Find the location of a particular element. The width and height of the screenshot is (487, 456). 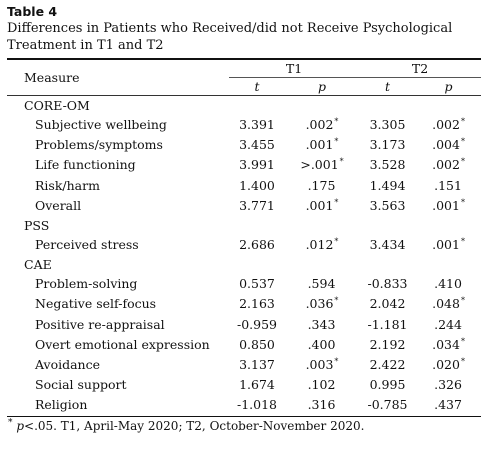

row-label: Subjective wellbeing is located at coordinates (101, 124).